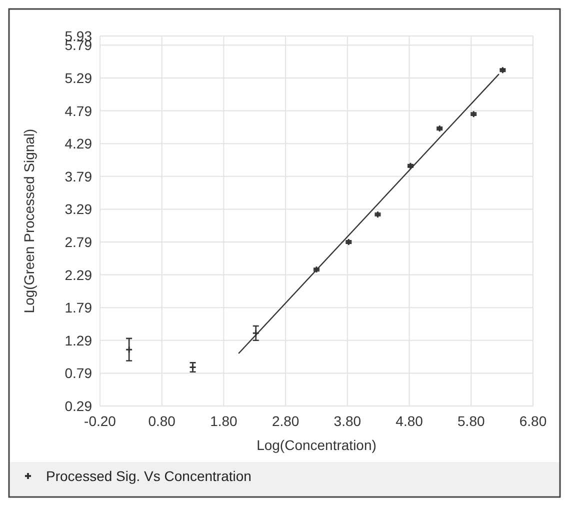 The width and height of the screenshot is (569, 509). What do you see at coordinates (78, 144) in the screenshot?
I see `y-tick-label: 4.29` at bounding box center [78, 144].